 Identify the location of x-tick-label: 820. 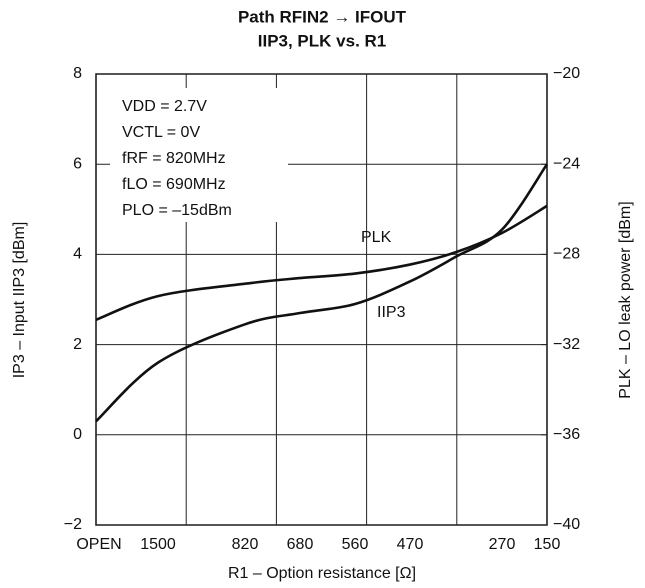
(245, 544).